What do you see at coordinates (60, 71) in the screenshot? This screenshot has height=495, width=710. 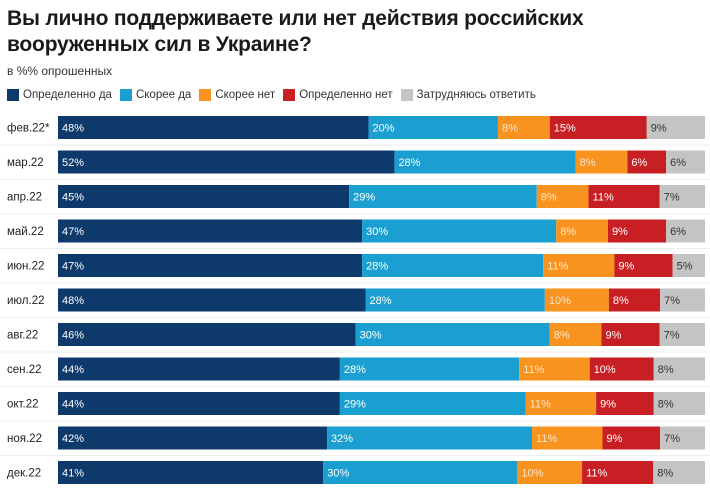 I see `chart-subtitle: в %% опрошенных` at bounding box center [60, 71].